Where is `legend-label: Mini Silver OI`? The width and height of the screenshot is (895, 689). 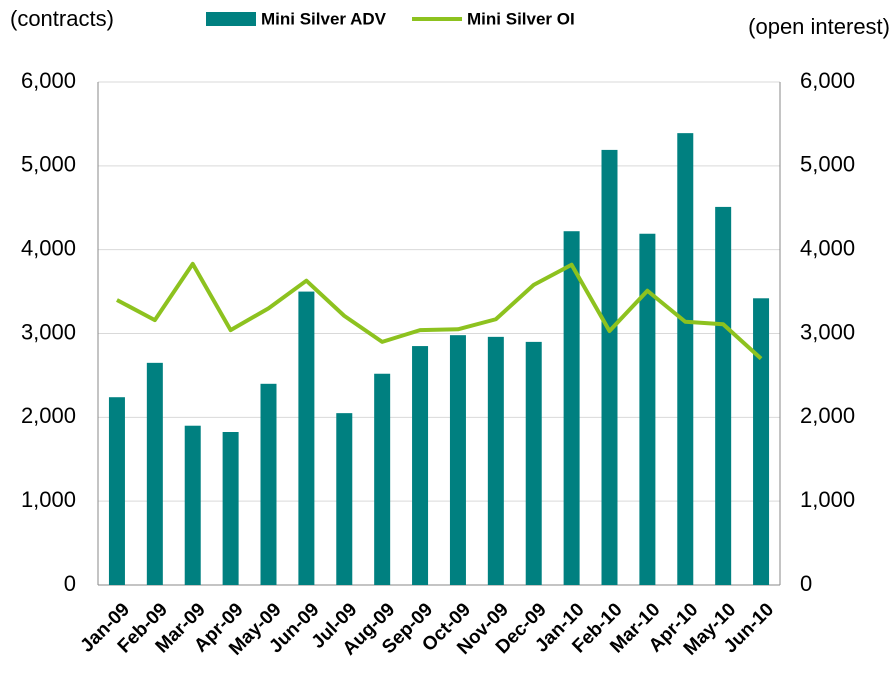
legend-label: Mini Silver OI is located at coordinates (521, 18).